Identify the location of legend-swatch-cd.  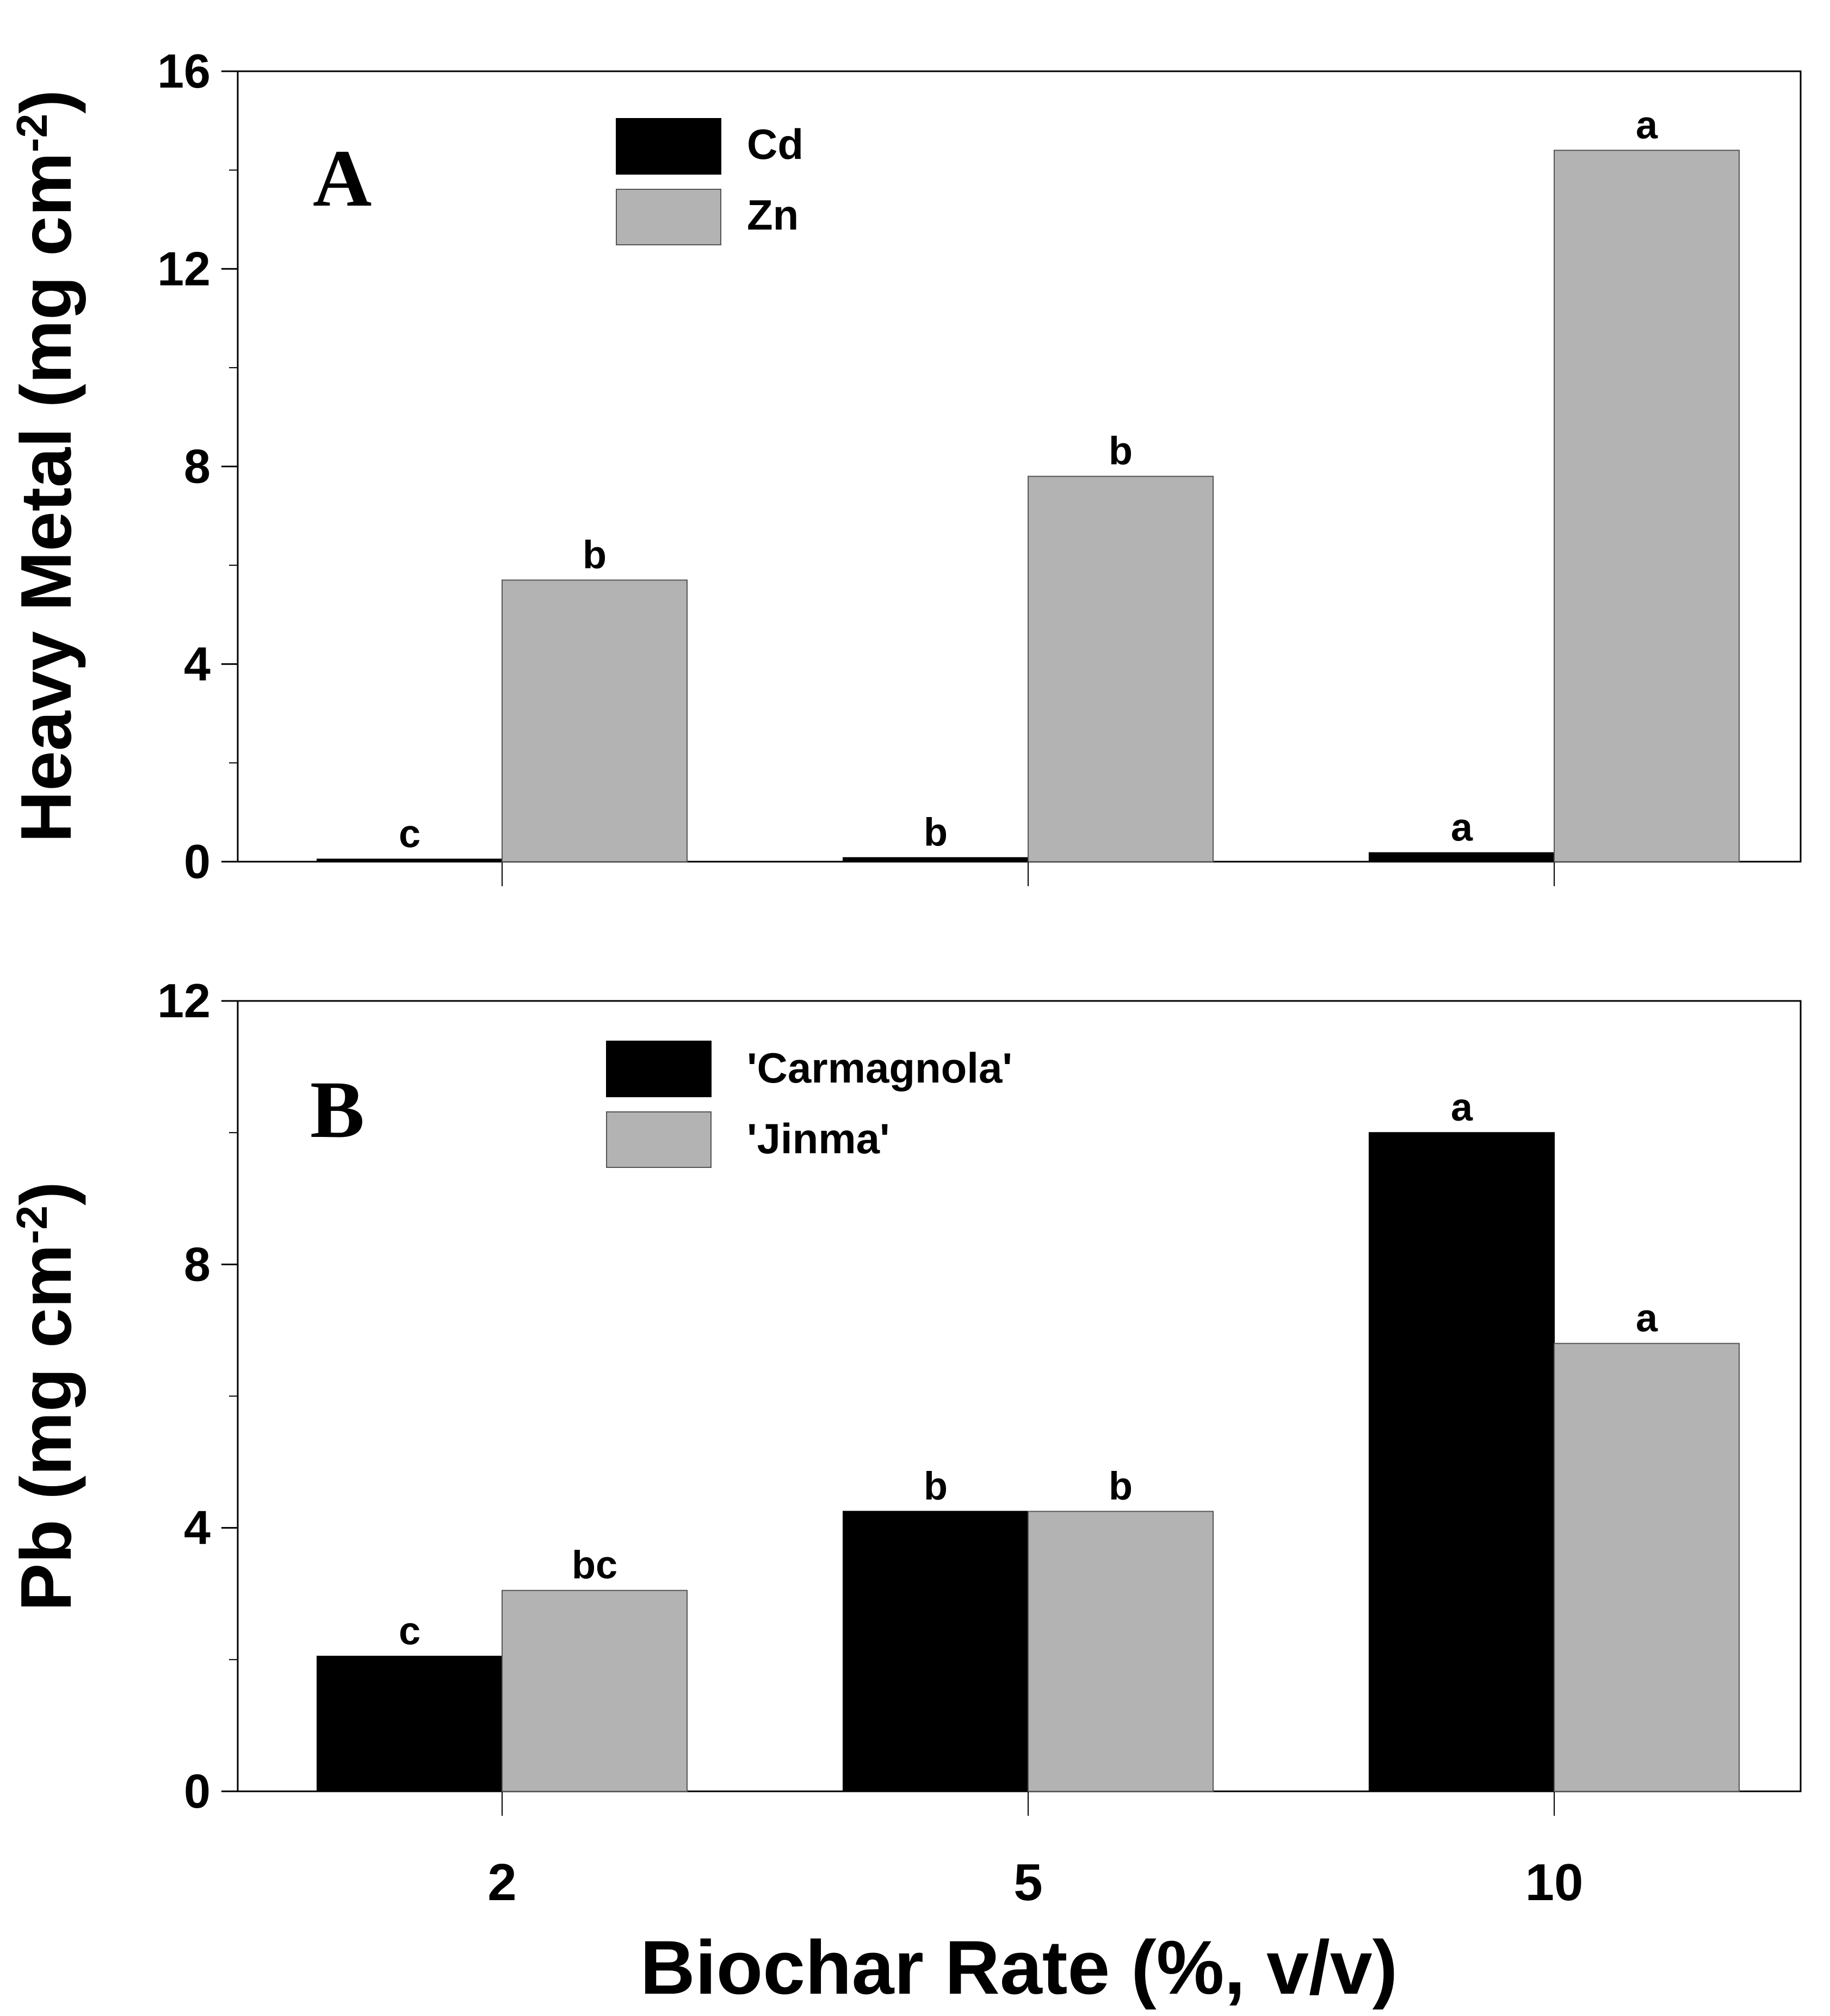
(668, 146).